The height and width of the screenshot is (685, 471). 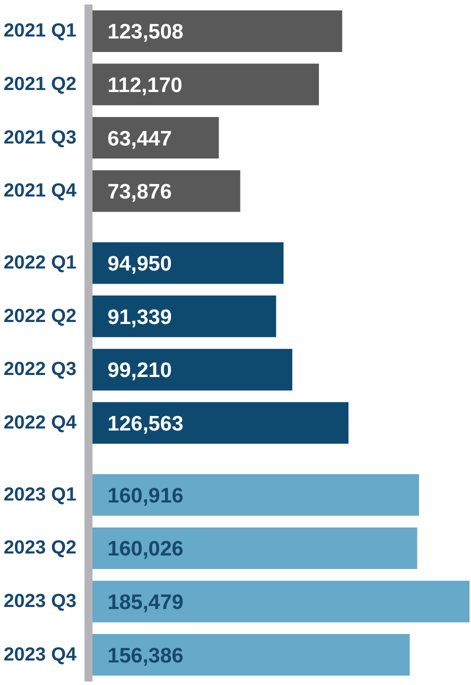 I want to click on y-tick-label: 2022 Q3, so click(x=40, y=369).